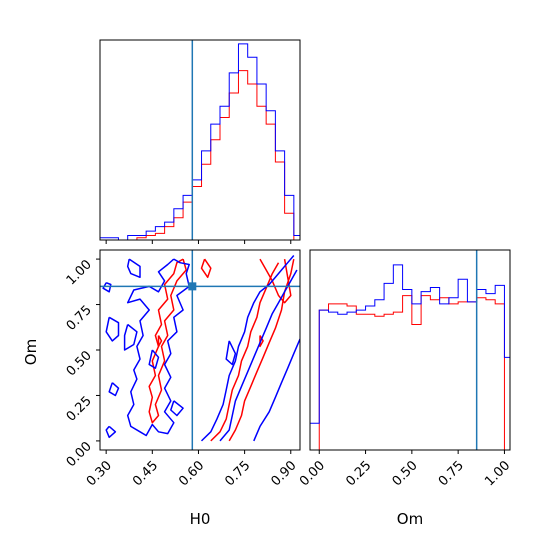  I want to click on om-hist-frame, so click(410, 350).